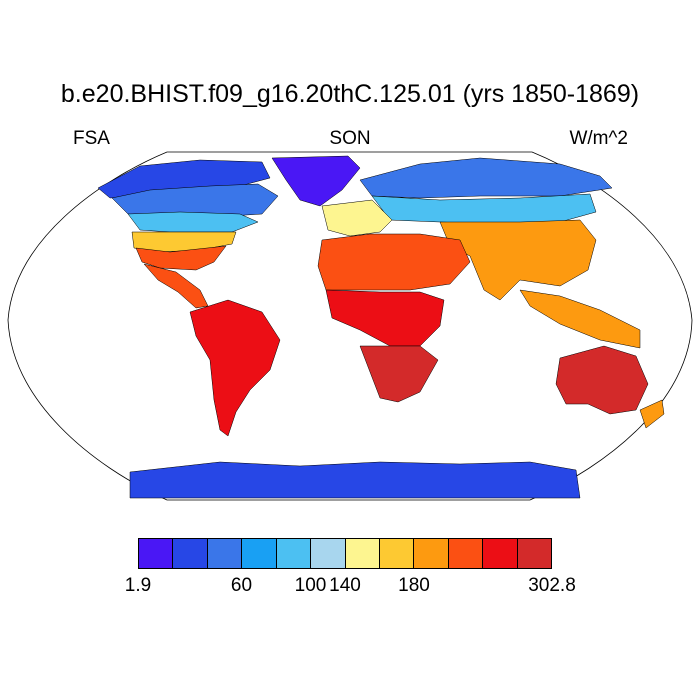 The image size is (700, 700). Describe the element at coordinates (355, 480) in the screenshot. I see `land-antarctica` at that location.